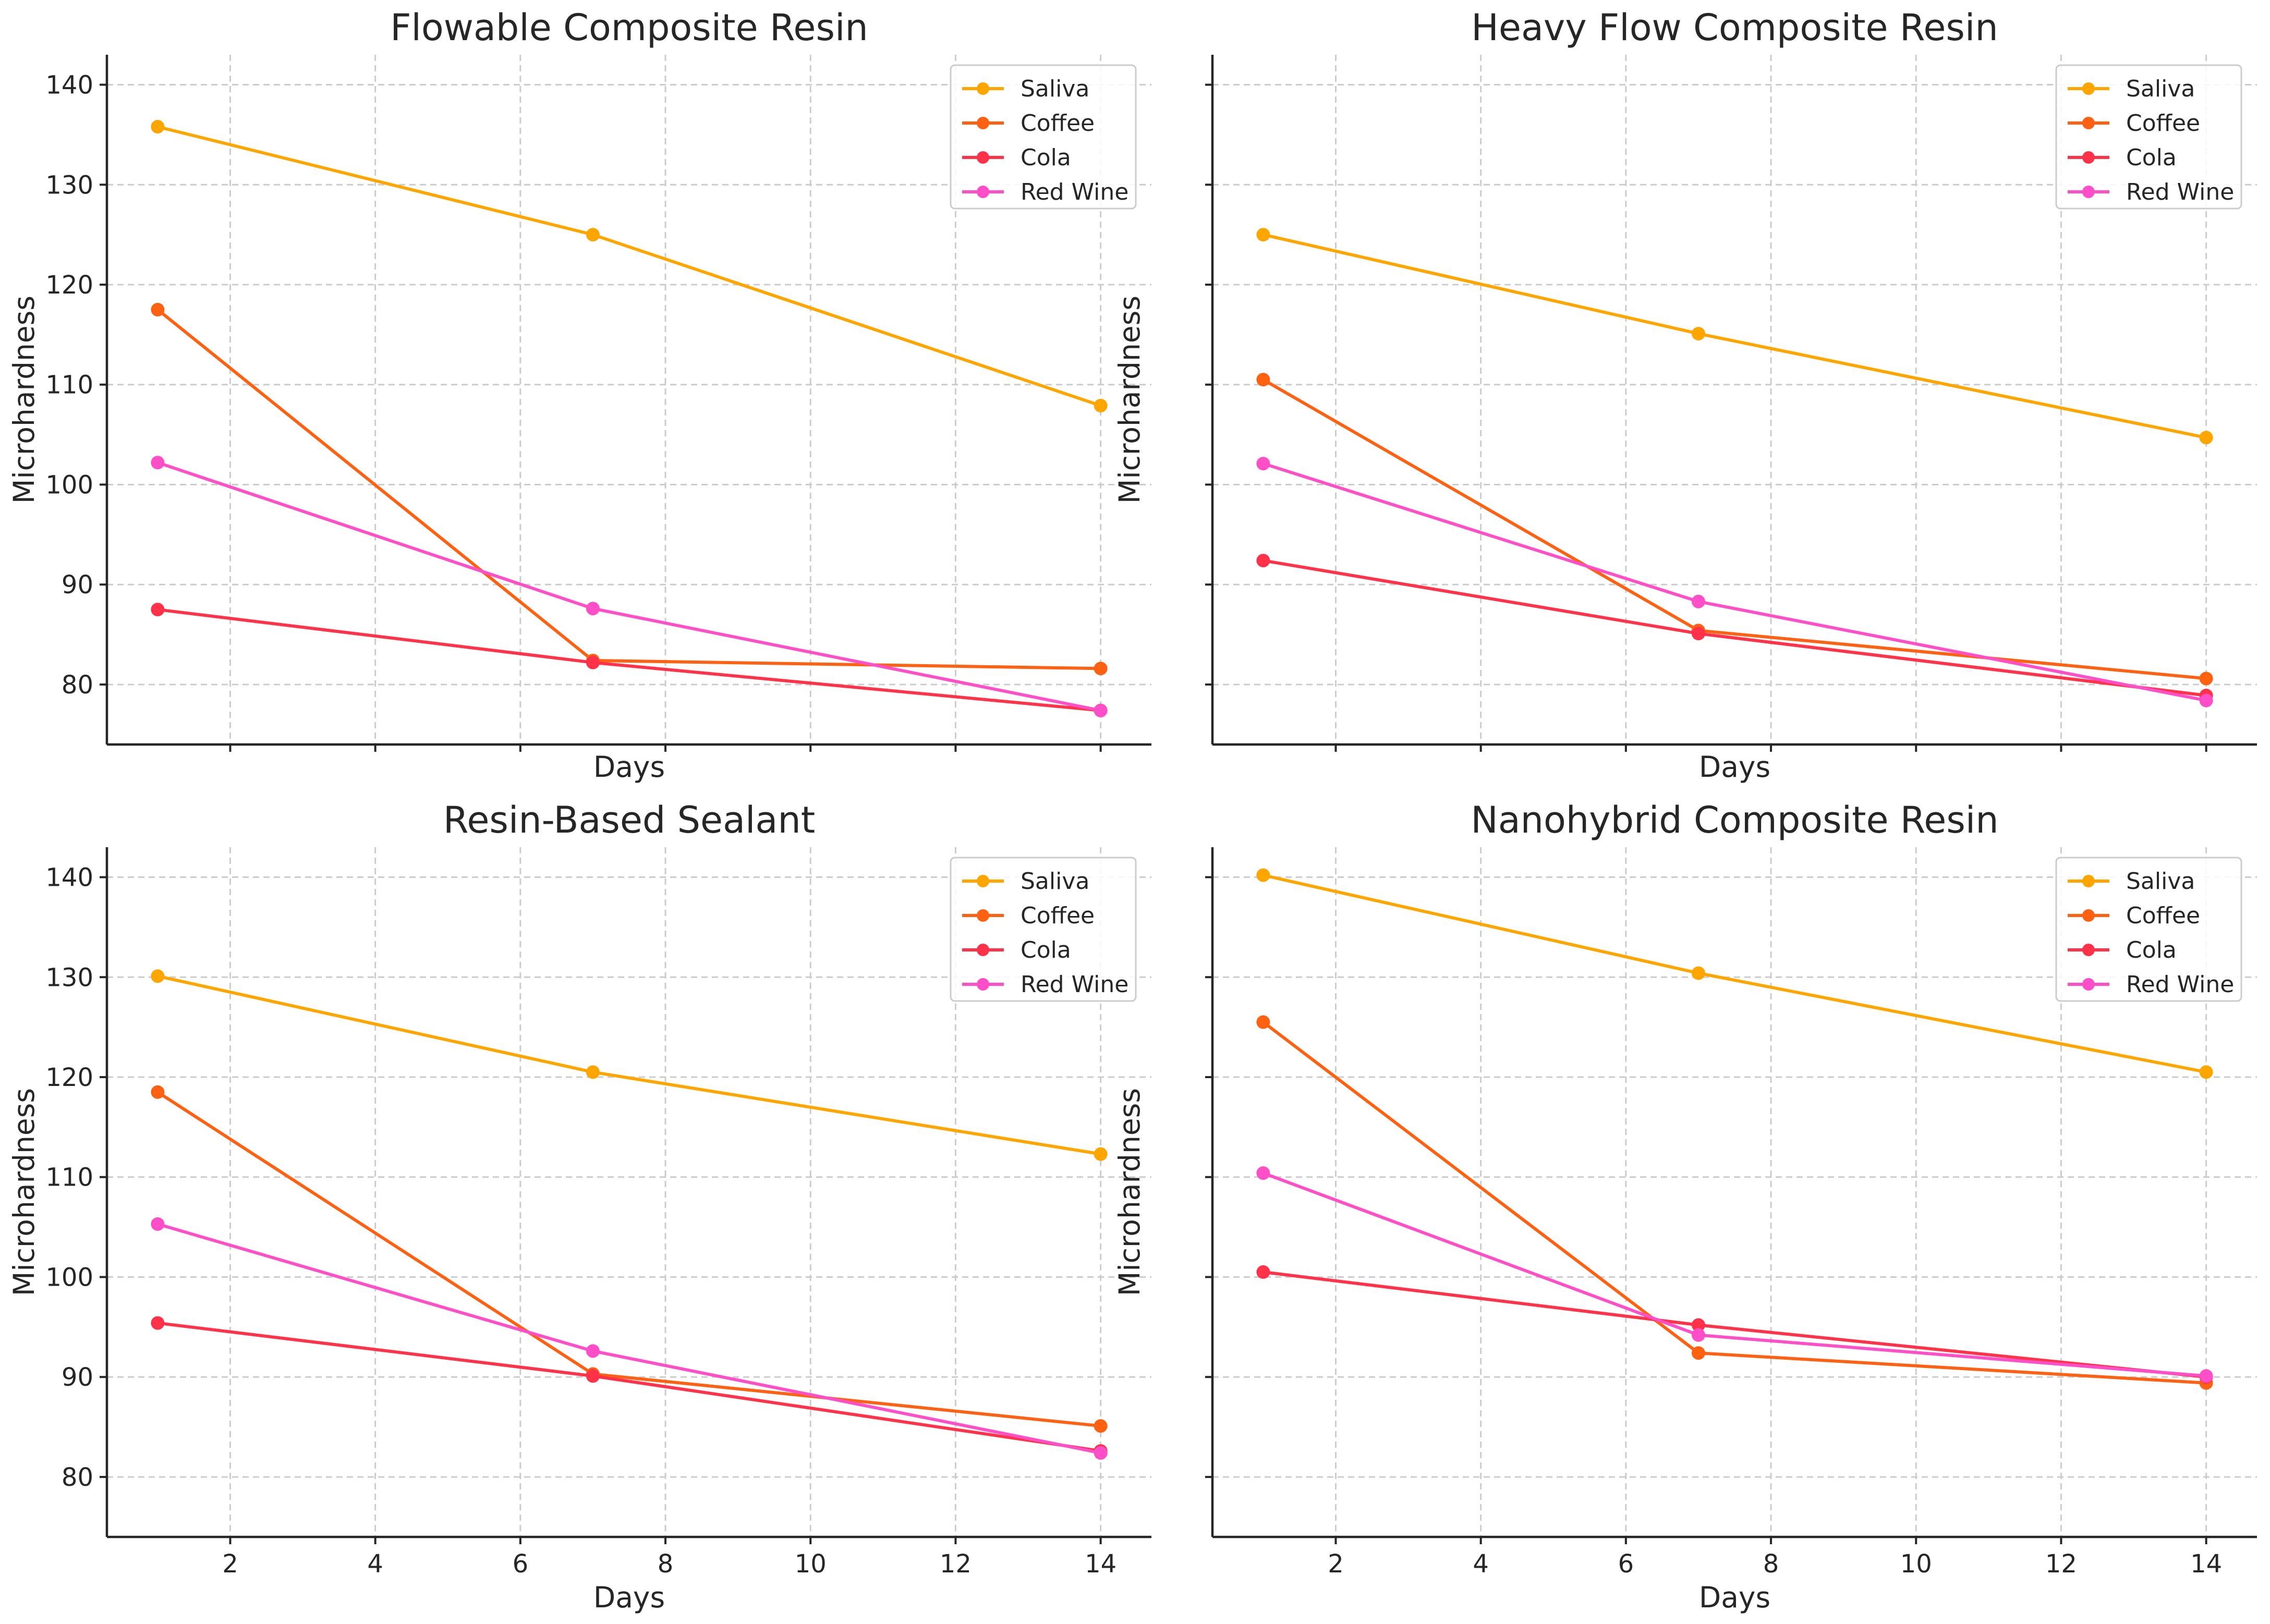 This screenshot has height=1624, width=2270. Describe the element at coordinates (1771, 1564) in the screenshot. I see `x-tick-label: 8` at that location.